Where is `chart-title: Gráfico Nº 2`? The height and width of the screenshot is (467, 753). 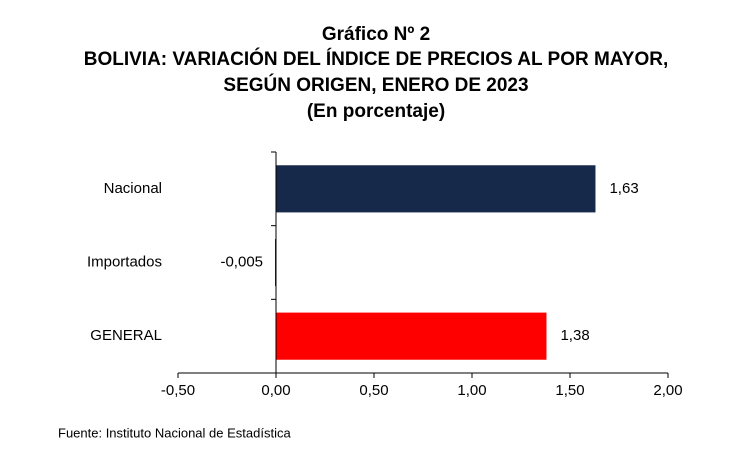
chart-title: Gráfico Nº 2 is located at coordinates (376, 34).